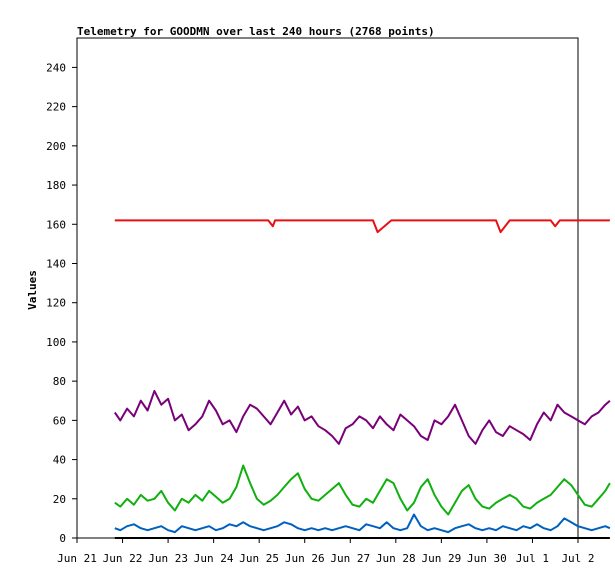 This screenshot has width=615, height=579. I want to click on y-tick-label: 220, so click(56, 107).